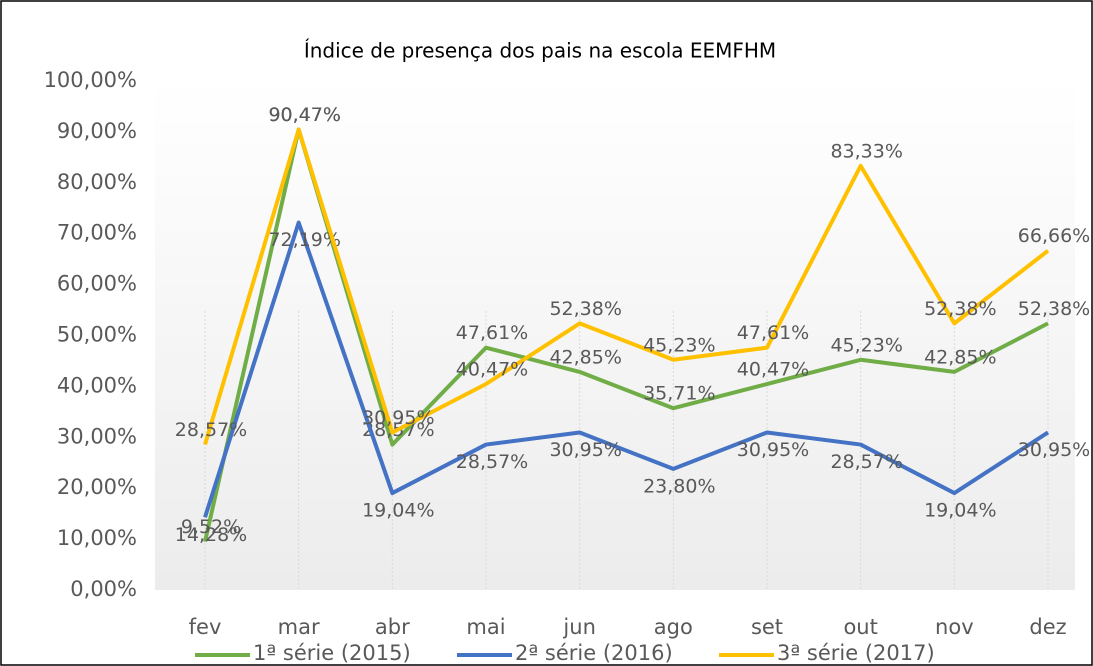 This screenshot has height=666, width=1093. Describe the element at coordinates (392, 627) in the screenshot. I see `x-tick-label: abr` at that location.